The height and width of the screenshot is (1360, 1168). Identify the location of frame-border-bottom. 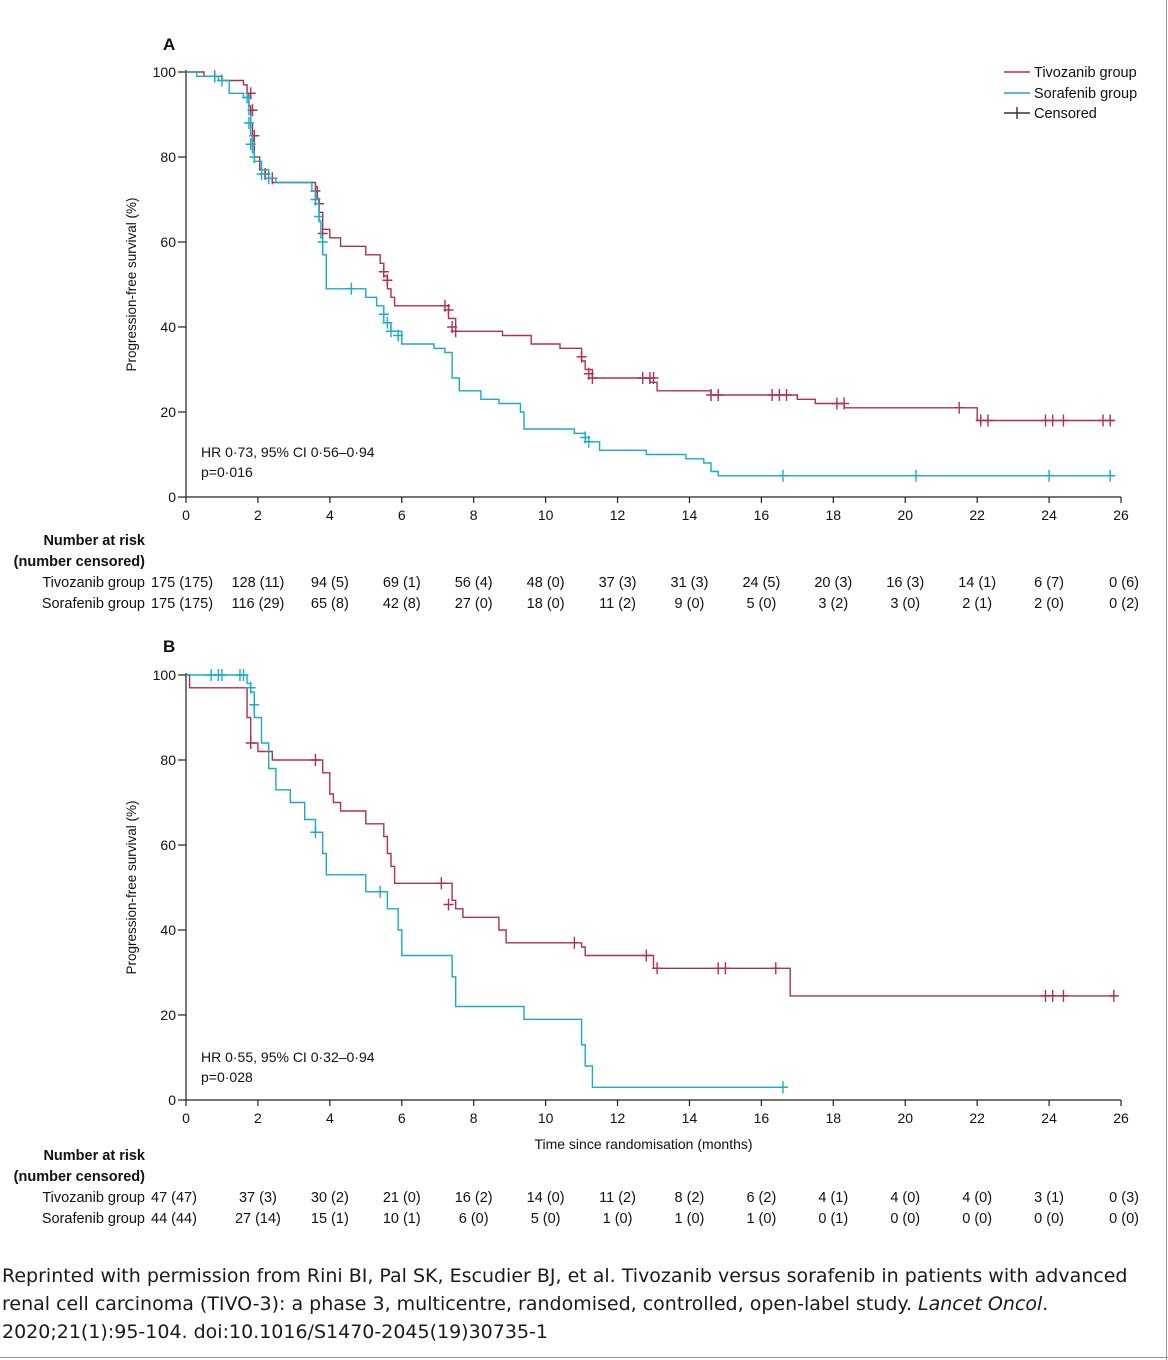
(584, 1357).